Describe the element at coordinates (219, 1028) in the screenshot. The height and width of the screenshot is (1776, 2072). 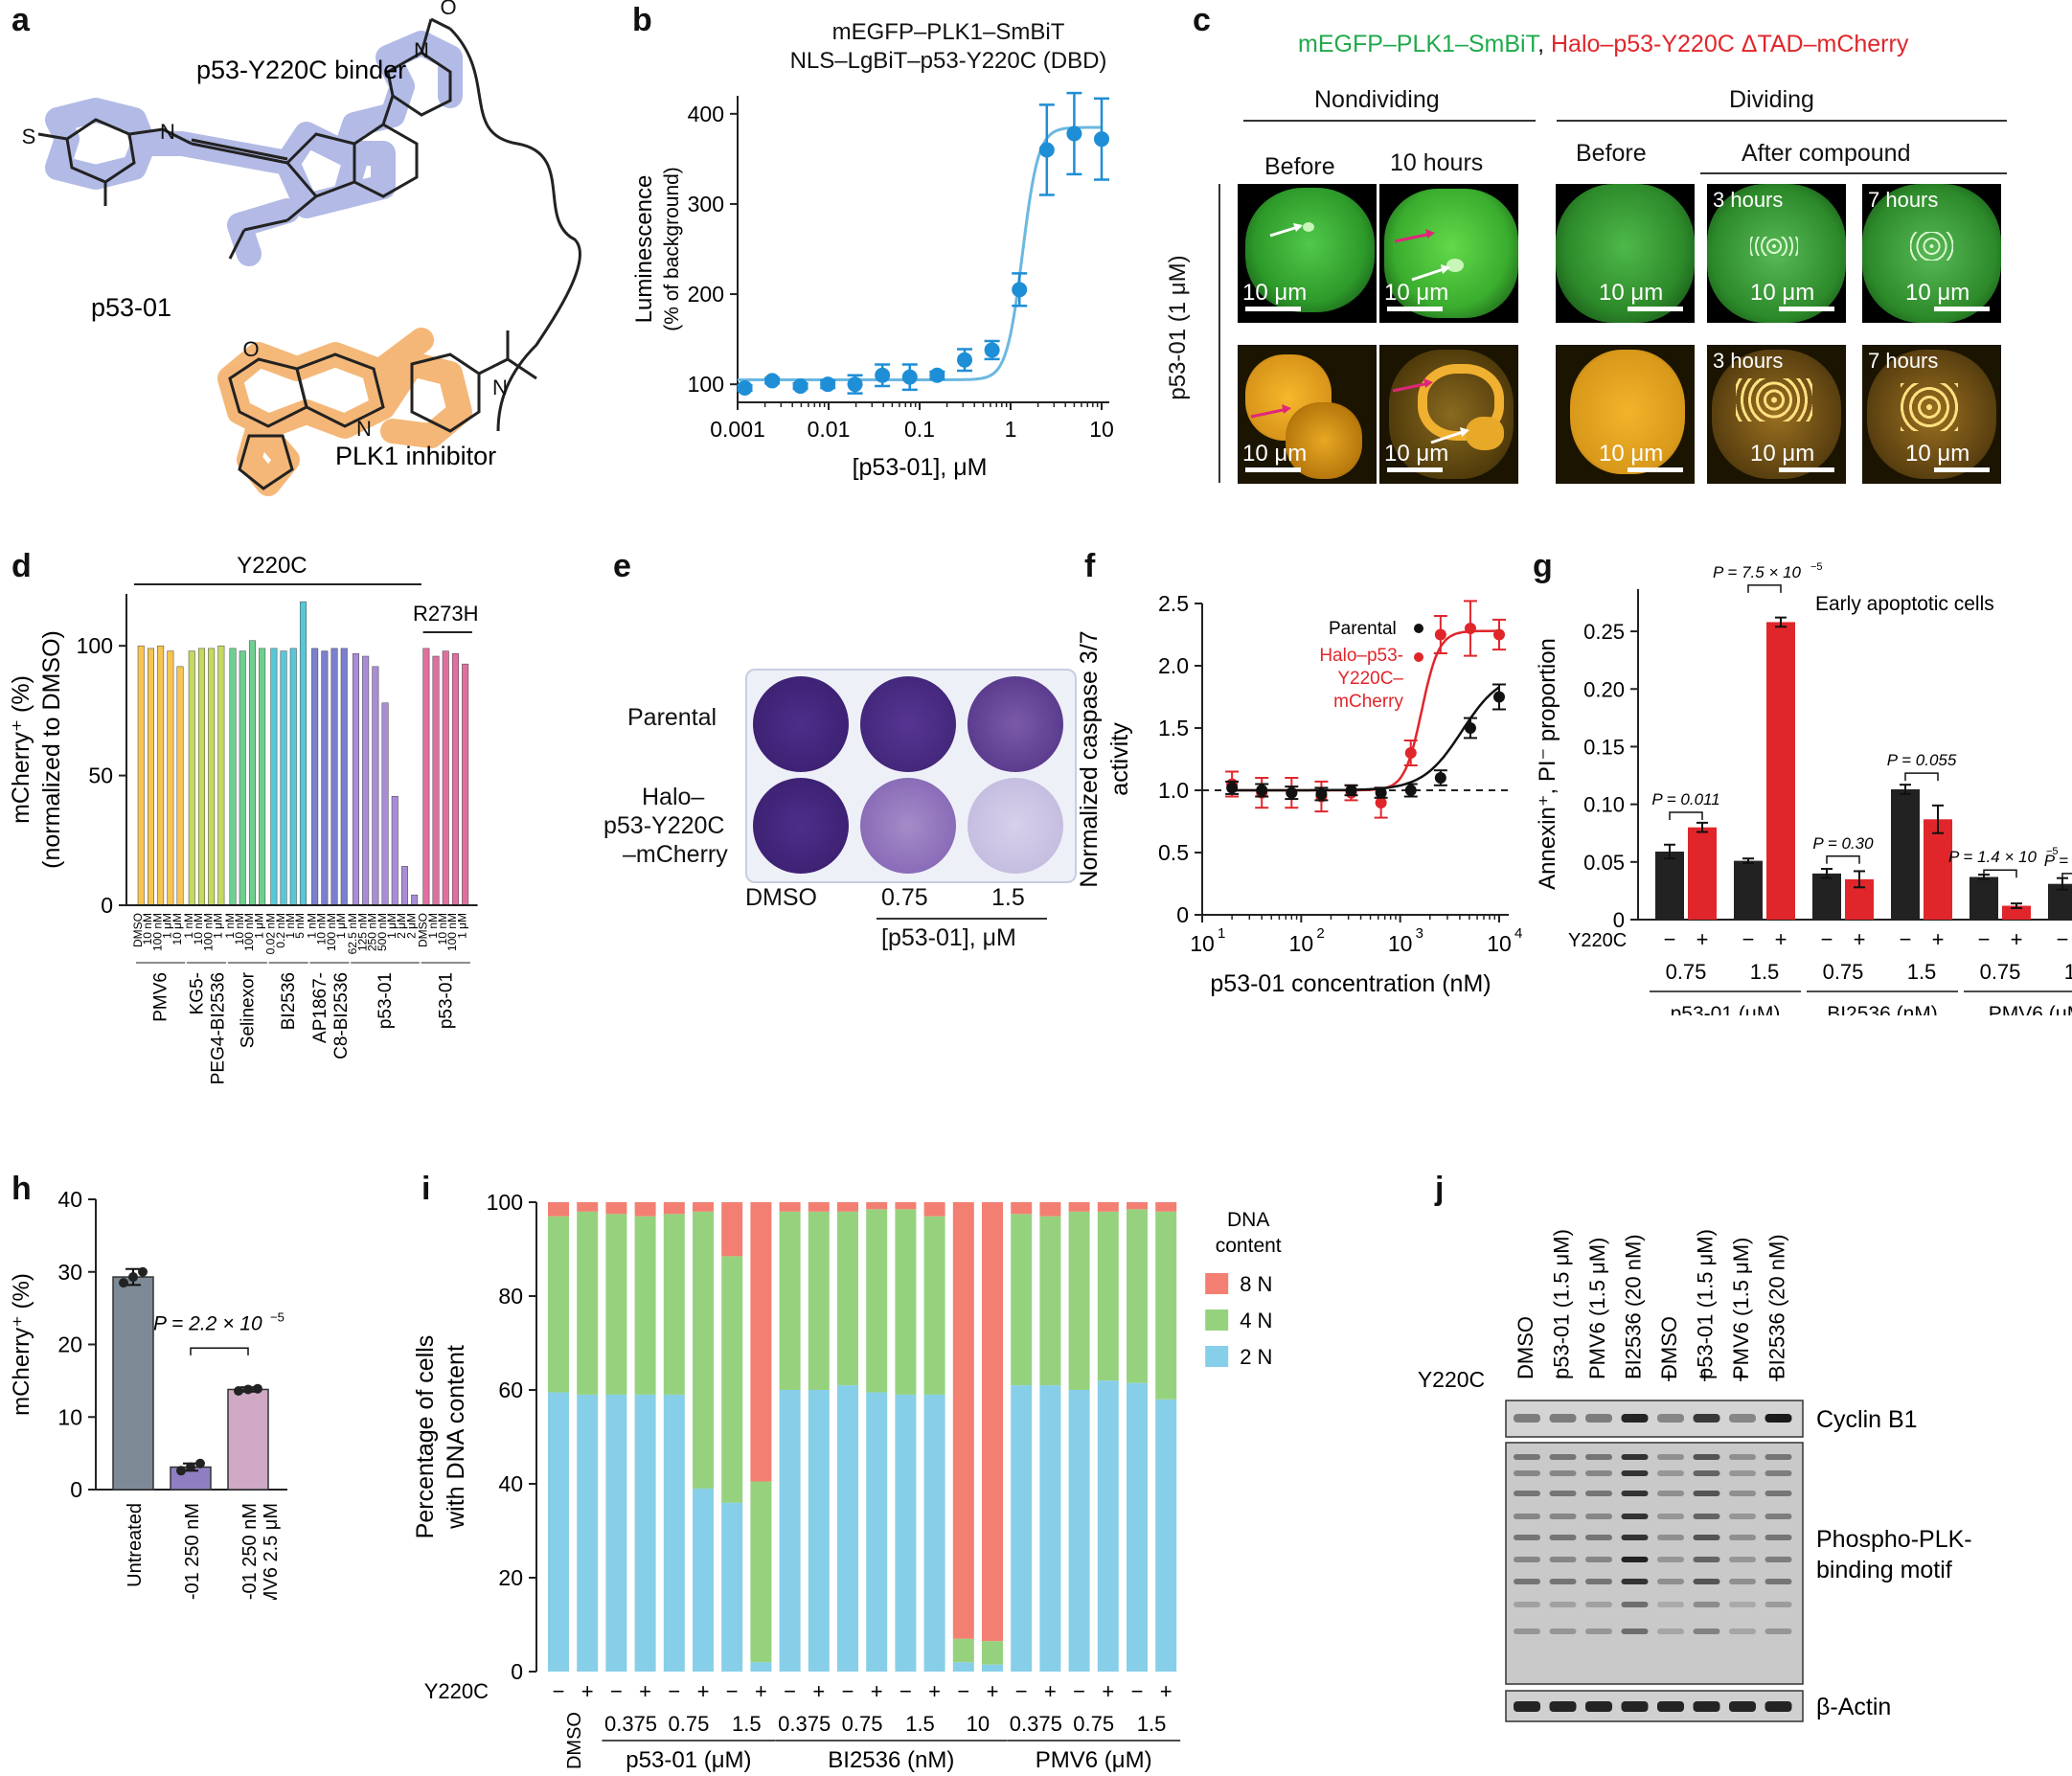
I see `group-name: PEG4-BI2536` at that location.